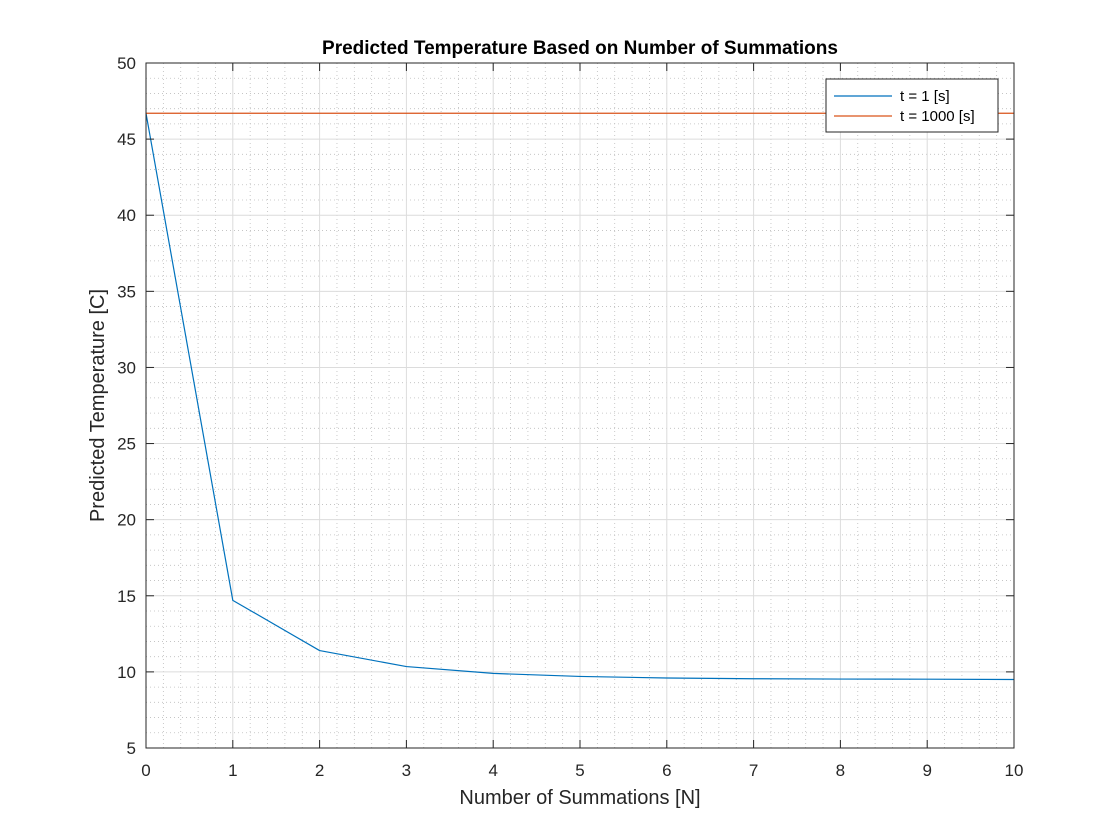  Describe the element at coordinates (1014, 770) in the screenshot. I see `x-tick-label: 10` at that location.